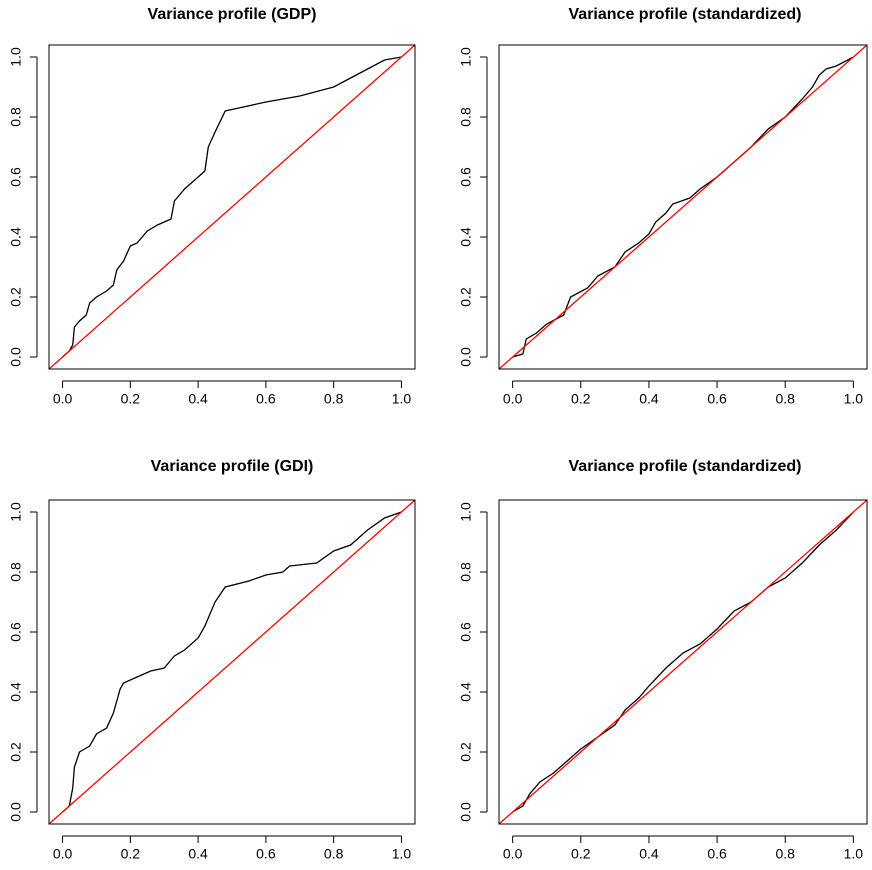  I want to click on chart-title: Variance profile (GDP), so click(232, 14).